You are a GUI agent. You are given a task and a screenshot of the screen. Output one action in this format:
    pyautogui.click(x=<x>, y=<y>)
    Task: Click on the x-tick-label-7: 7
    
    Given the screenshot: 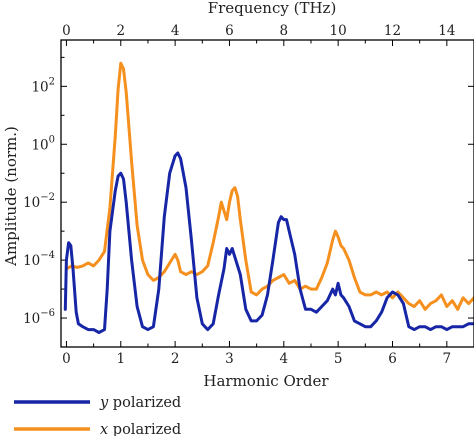 What is the action you would take?
    pyautogui.click(x=447, y=359)
    